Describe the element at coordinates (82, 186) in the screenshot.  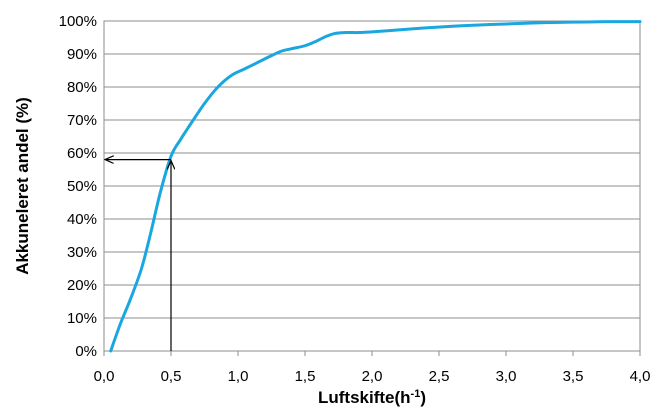
I see `y-tick-label: 50%` at that location.